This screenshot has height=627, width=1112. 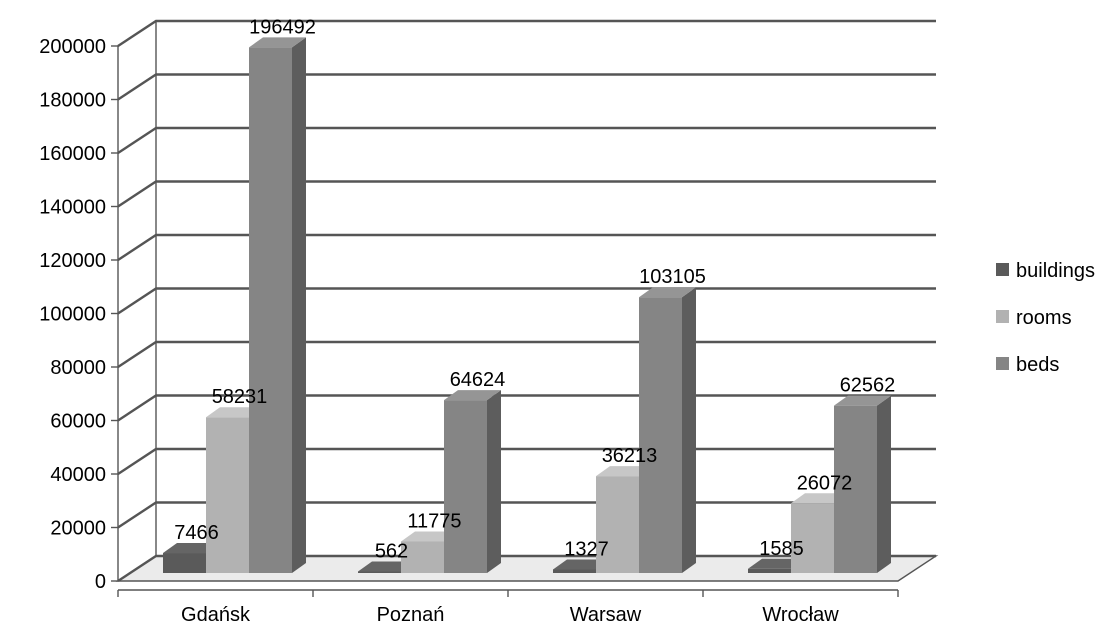 What do you see at coordinates (78, 475) in the screenshot?
I see `y-tick-label: 40000` at bounding box center [78, 475].